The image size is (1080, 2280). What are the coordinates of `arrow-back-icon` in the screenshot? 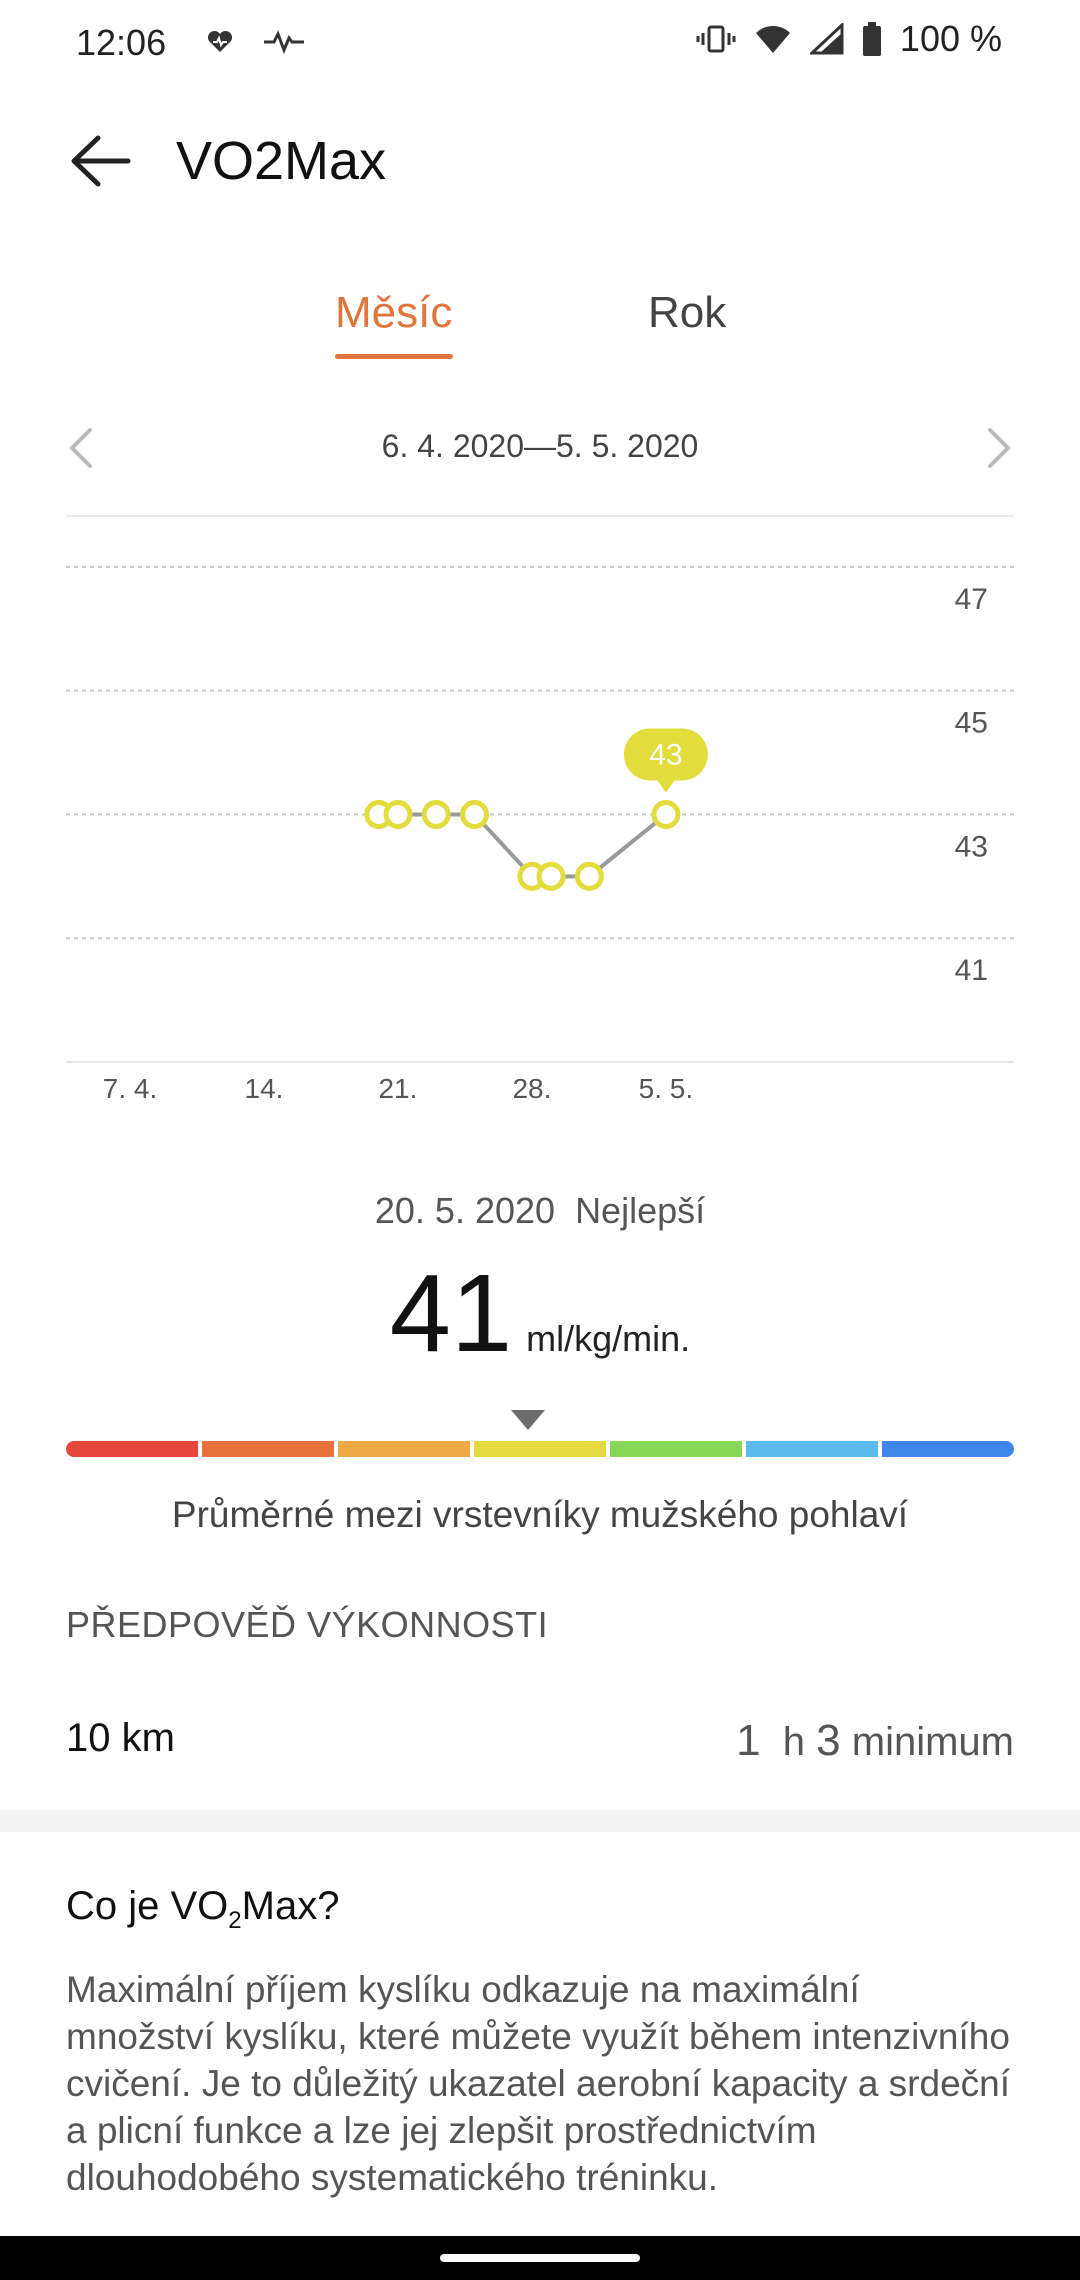 It's located at (101, 161).